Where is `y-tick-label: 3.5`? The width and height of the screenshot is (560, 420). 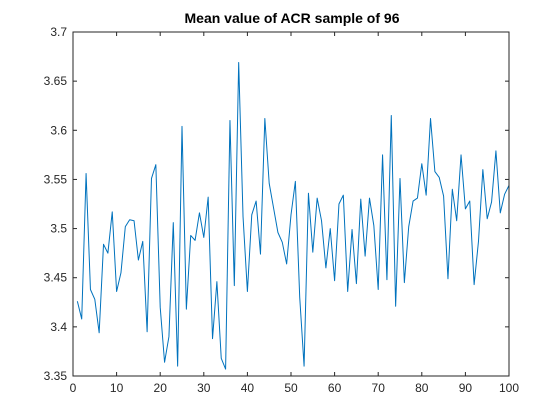 y-tick-label: 3.5 is located at coordinates (58, 229).